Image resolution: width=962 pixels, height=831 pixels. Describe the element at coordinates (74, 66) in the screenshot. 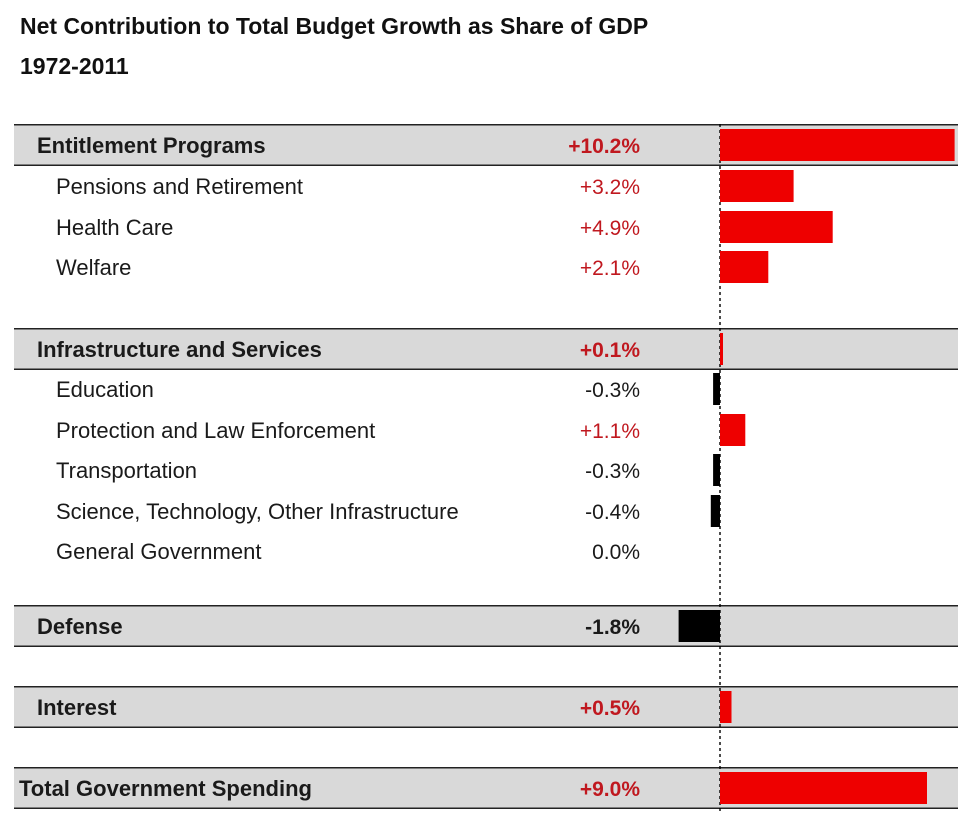

I see `chart-title-line-2: 1972-2011` at that location.